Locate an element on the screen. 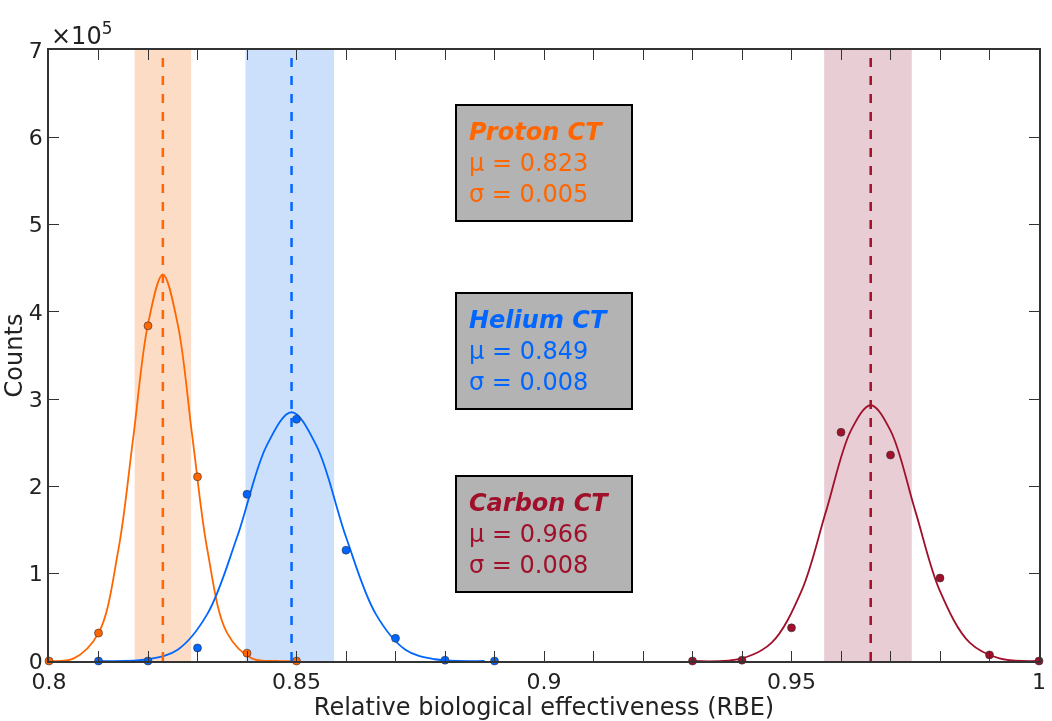 The width and height of the screenshot is (1052, 721). y-tick-label: 2 is located at coordinates (35, 487).